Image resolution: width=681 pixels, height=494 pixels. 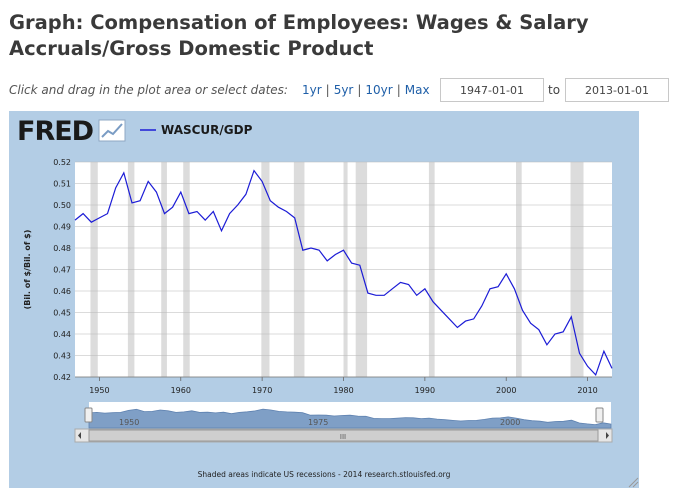 I want to click on y-tick-label: 0.42, so click(x=62, y=377).